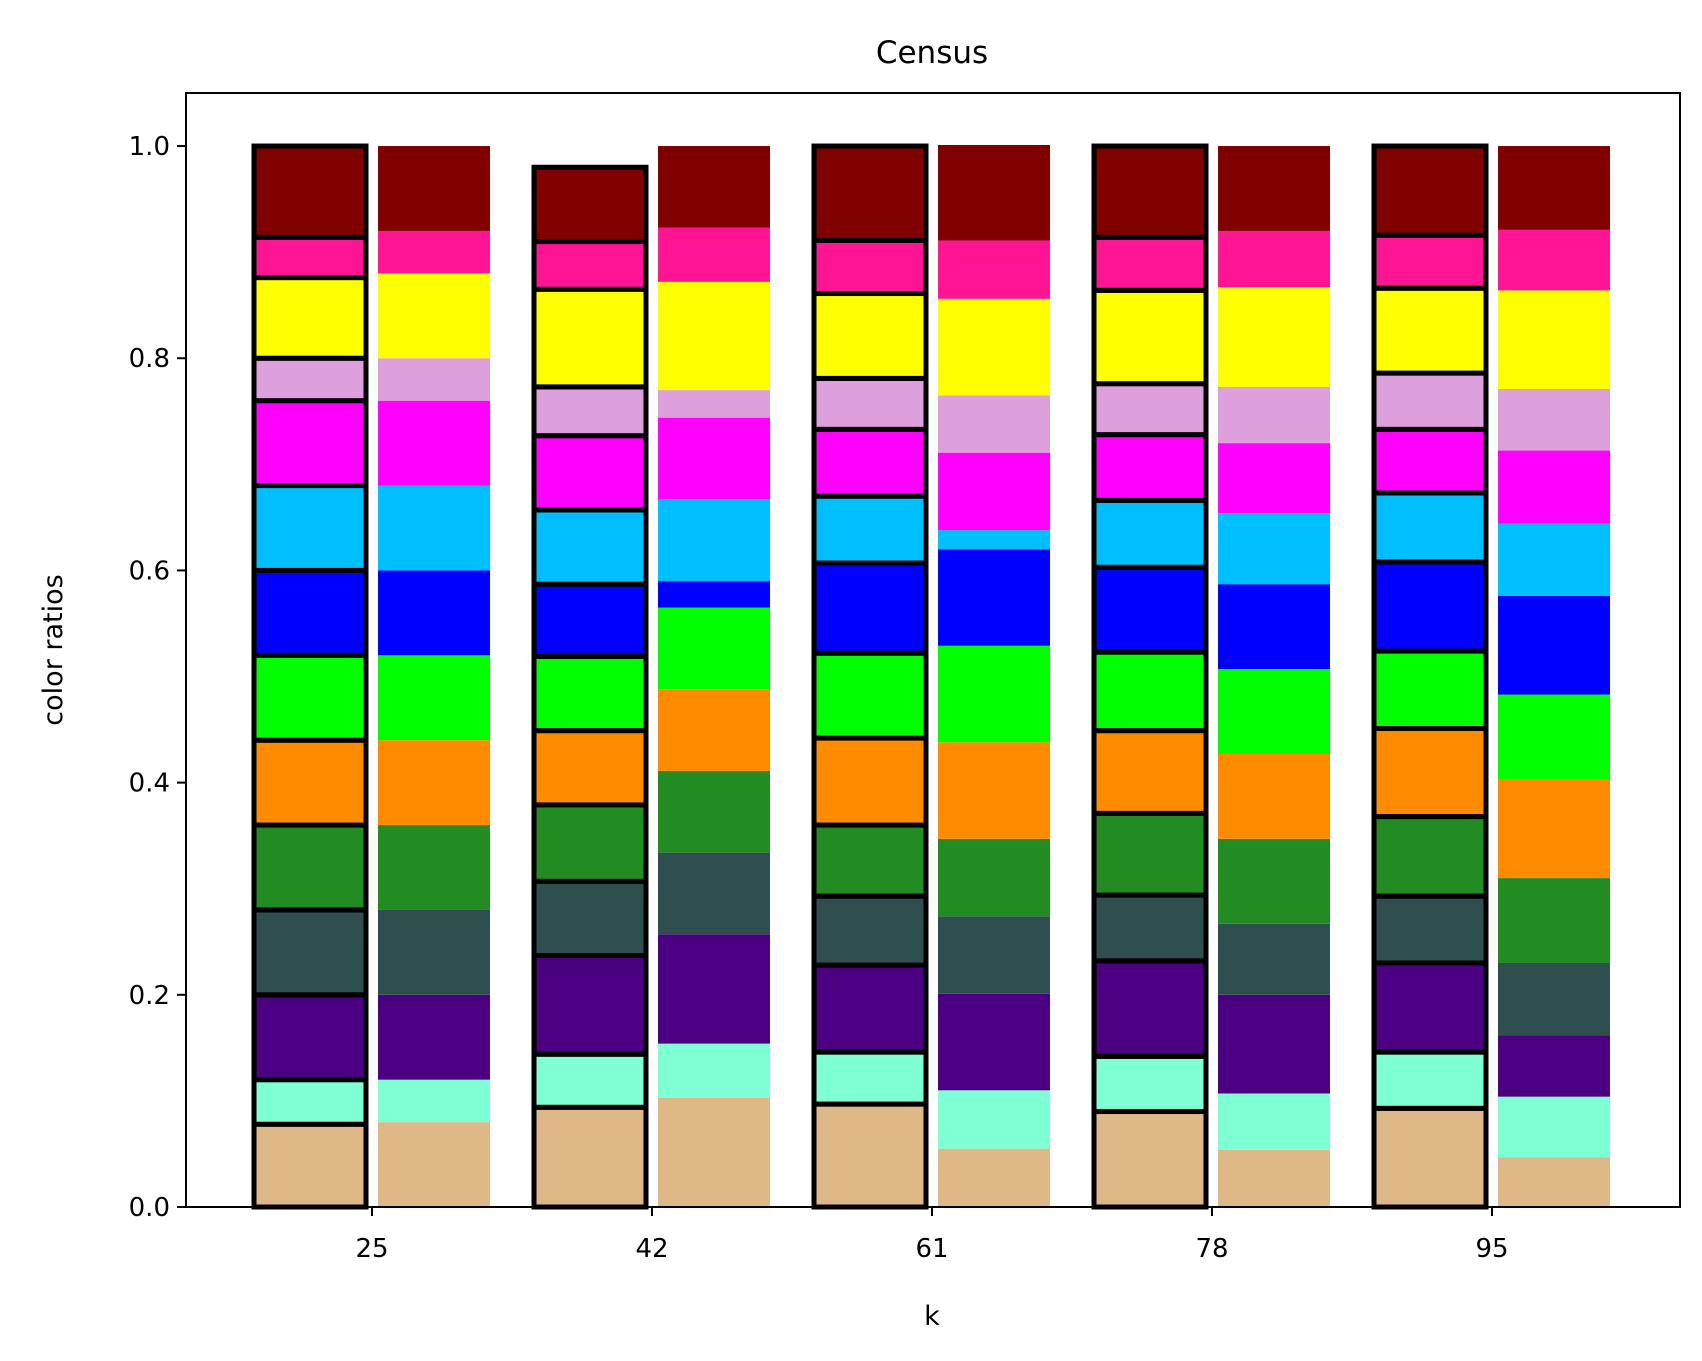  What do you see at coordinates (149, 1208) in the screenshot?
I see `y-tick-label: 0.0` at bounding box center [149, 1208].